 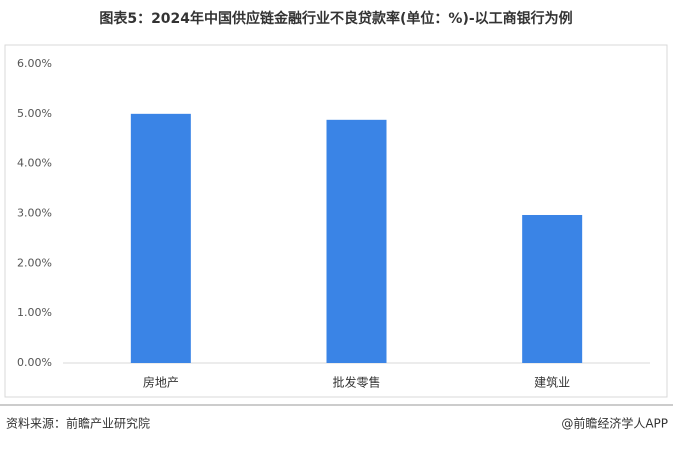 What do you see at coordinates (78, 423) in the screenshot?
I see `source: 资料来源：前瞻产业研究院` at bounding box center [78, 423].